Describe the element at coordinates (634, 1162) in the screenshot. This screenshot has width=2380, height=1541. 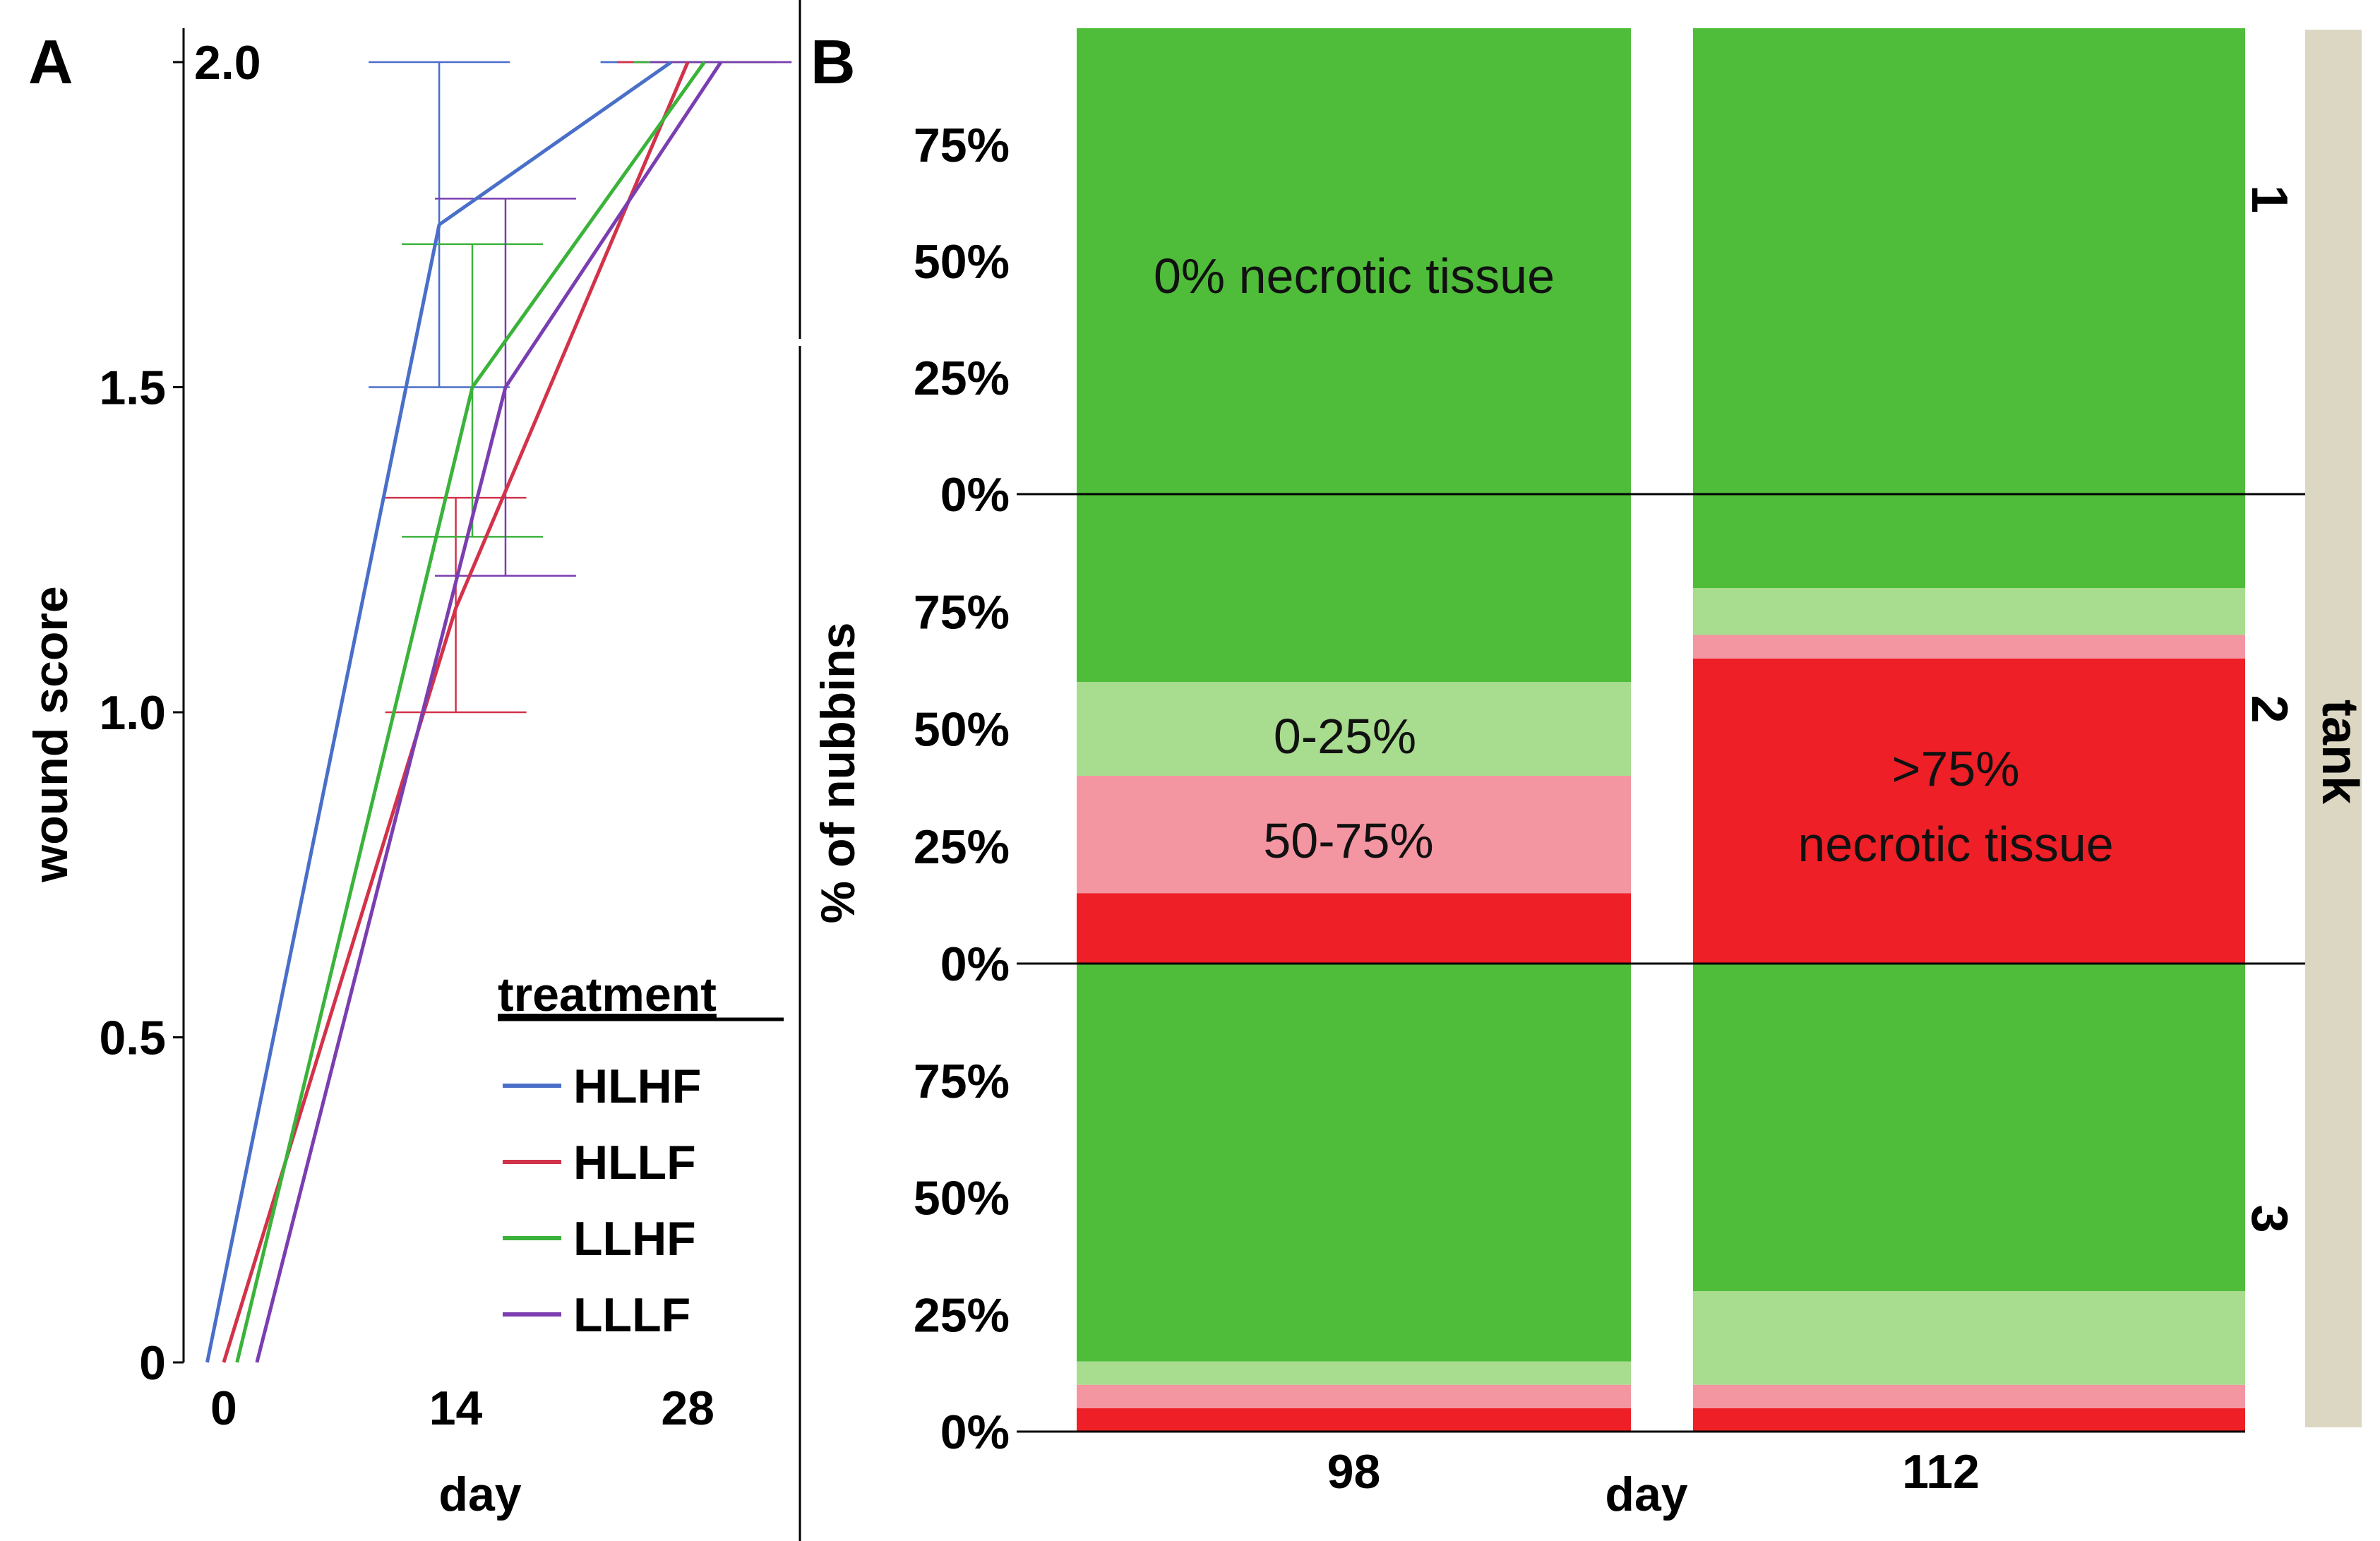
I see `legend-label-HLLF: HLLF` at that location.